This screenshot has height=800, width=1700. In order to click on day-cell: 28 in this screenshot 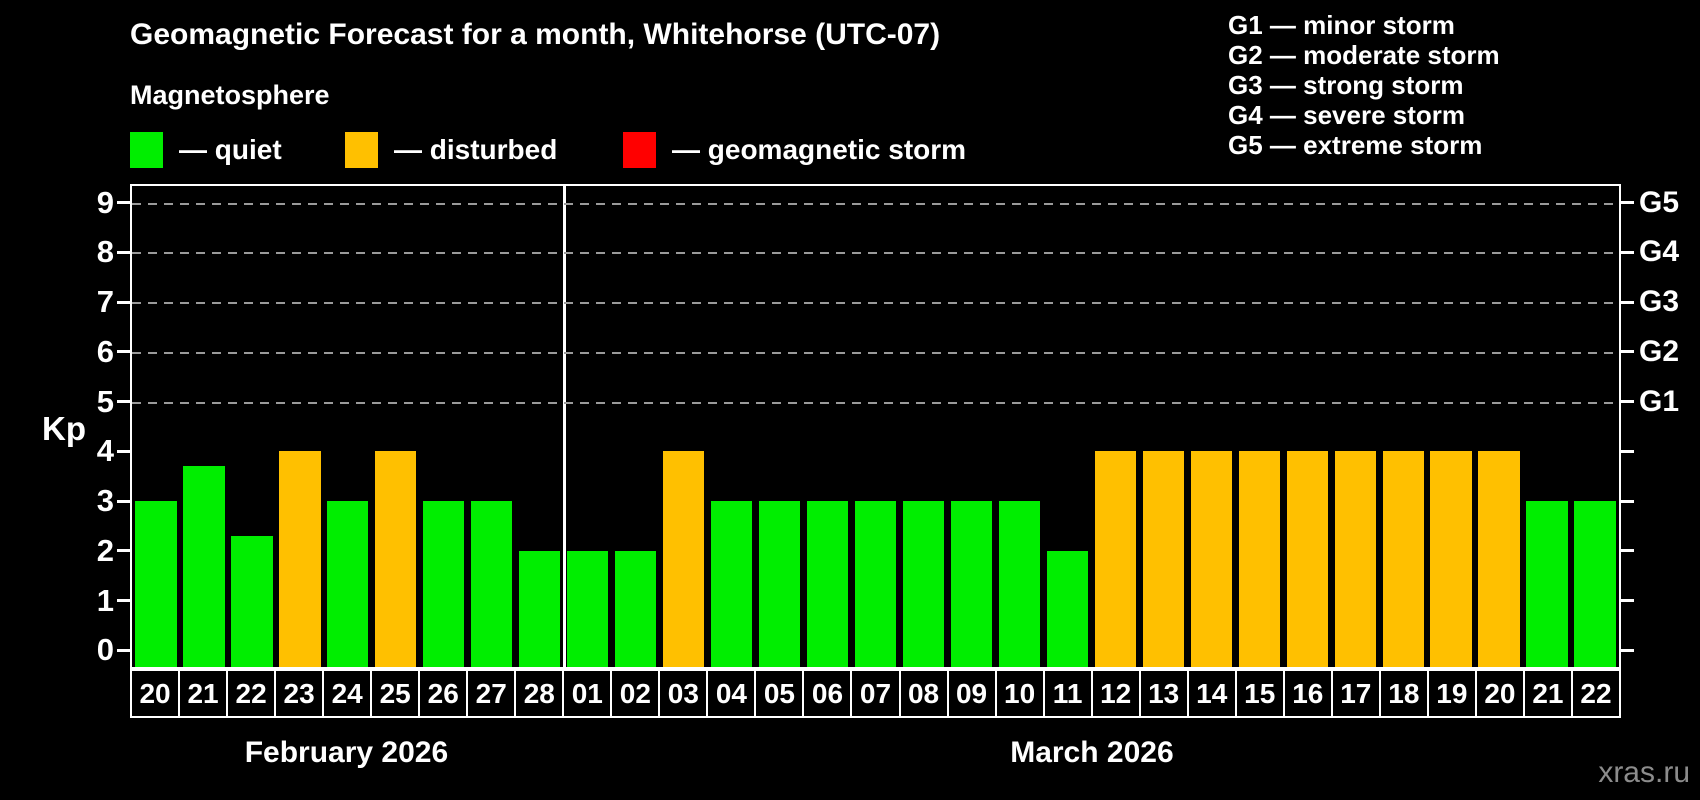, I will do `click(538, 693)`.